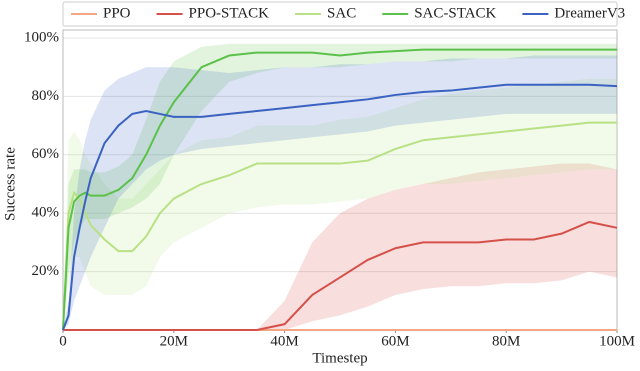 The height and width of the screenshot is (371, 640). Describe the element at coordinates (46, 154) in the screenshot. I see `y-tick-label: 60%` at that location.